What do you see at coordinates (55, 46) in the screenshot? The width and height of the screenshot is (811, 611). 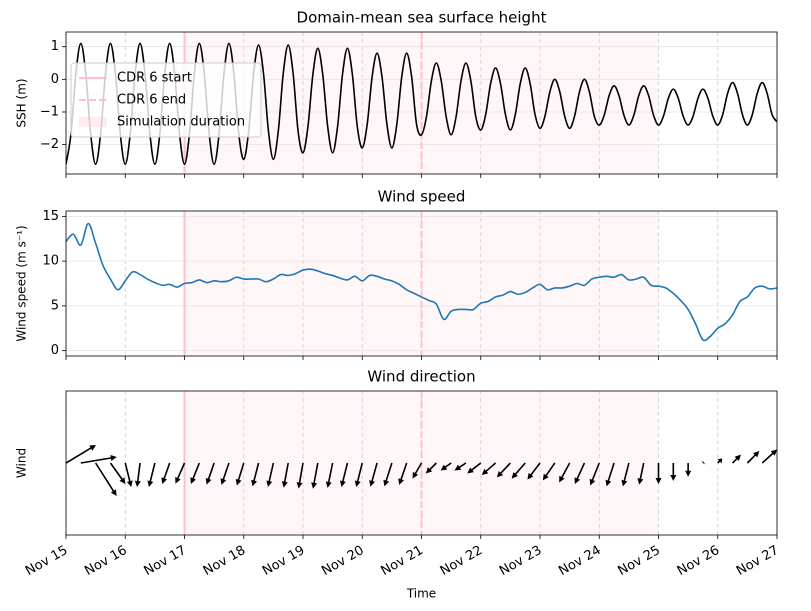 I see `y-tick-label: 1` at bounding box center [55, 46].